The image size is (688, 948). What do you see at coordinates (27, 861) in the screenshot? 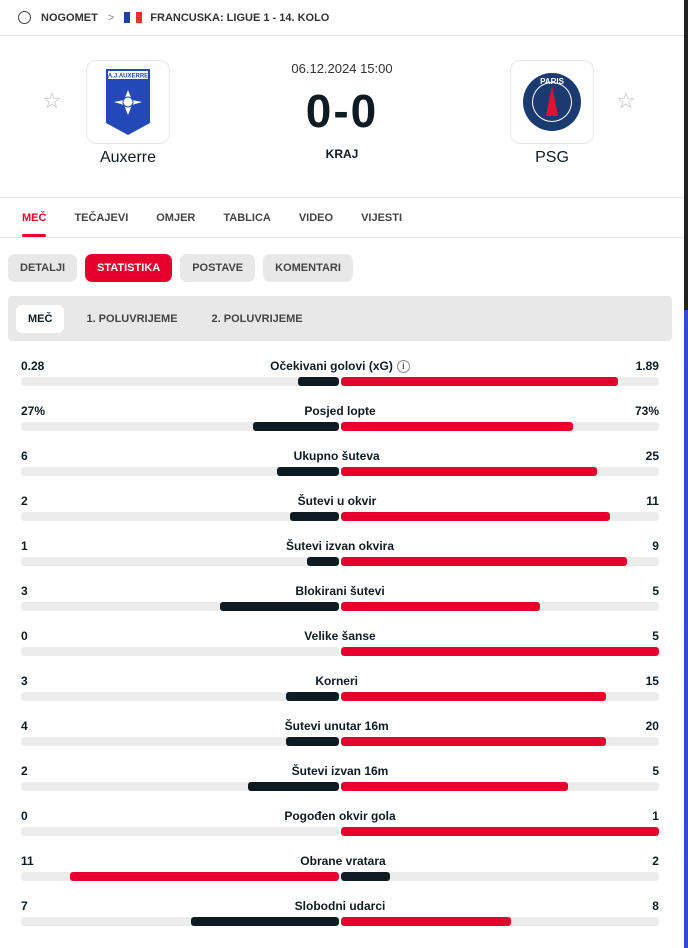
I see `stat-home-value: 11` at bounding box center [27, 861].